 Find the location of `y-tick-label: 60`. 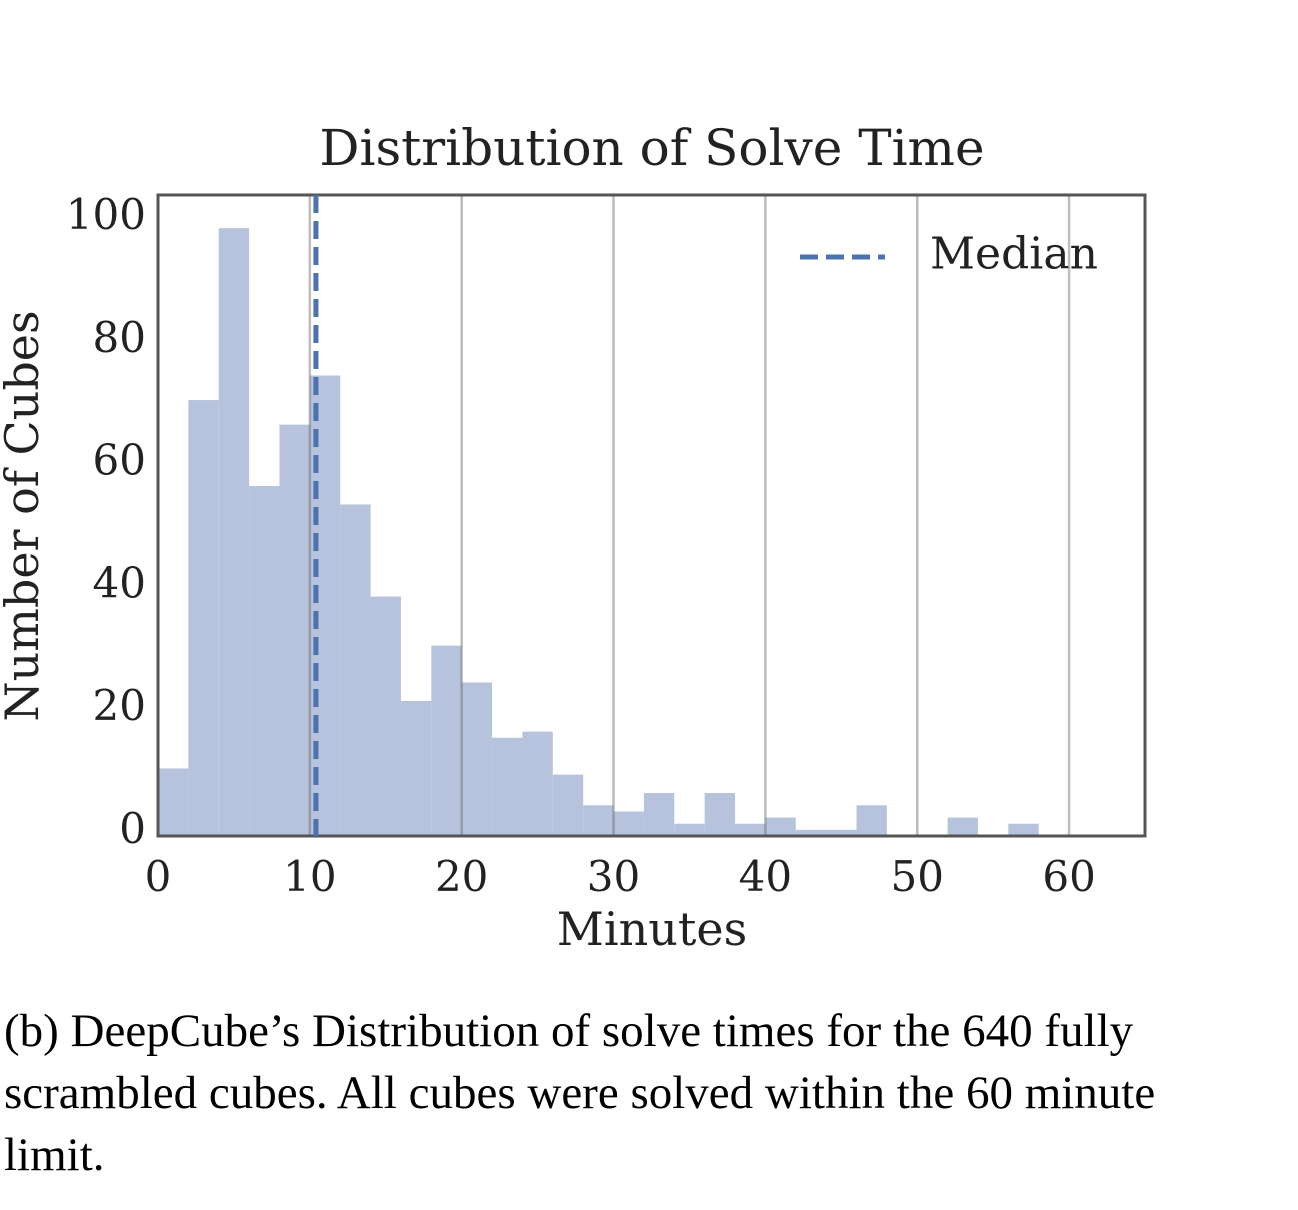

y-tick-label: 60 is located at coordinates (119, 460).